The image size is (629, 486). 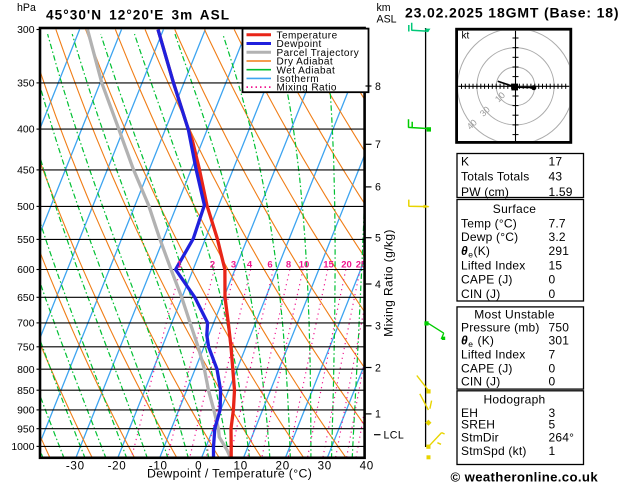 I want to click on svg-text: 264°, so click(x=562, y=438).